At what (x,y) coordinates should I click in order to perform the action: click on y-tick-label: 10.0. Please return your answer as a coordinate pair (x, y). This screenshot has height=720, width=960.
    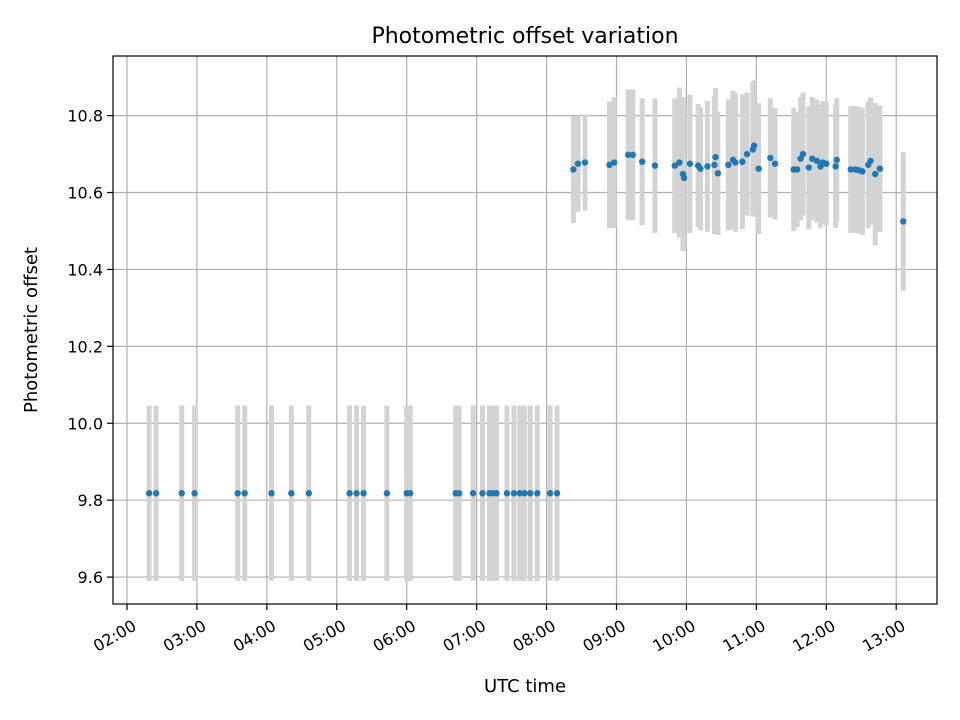
    Looking at the image, I should click on (85, 423).